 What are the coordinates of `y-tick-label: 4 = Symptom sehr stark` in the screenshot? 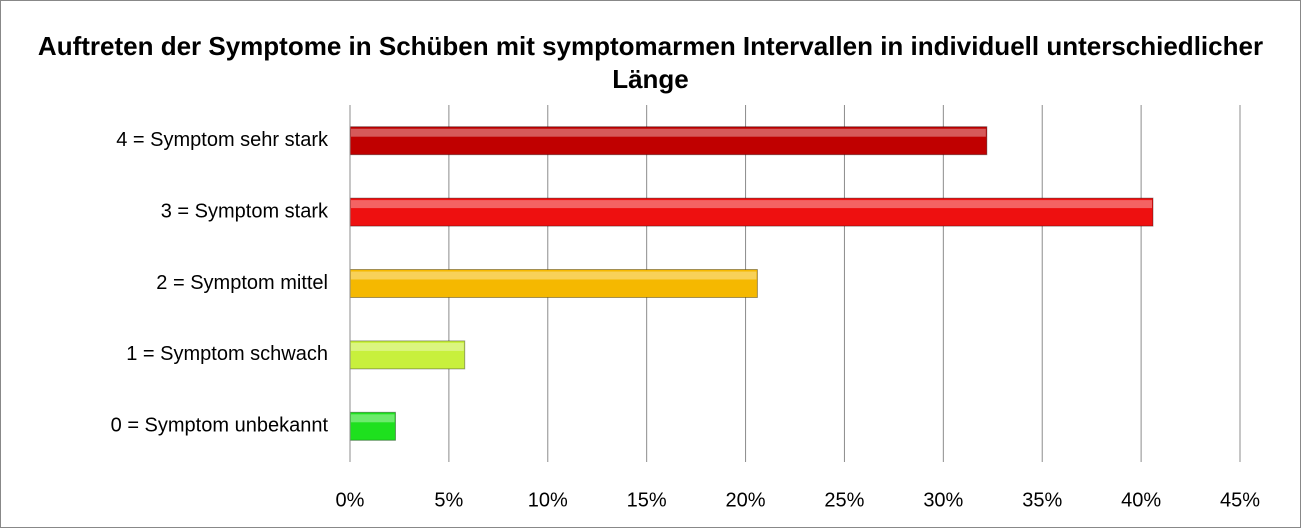 It's located at (222, 140).